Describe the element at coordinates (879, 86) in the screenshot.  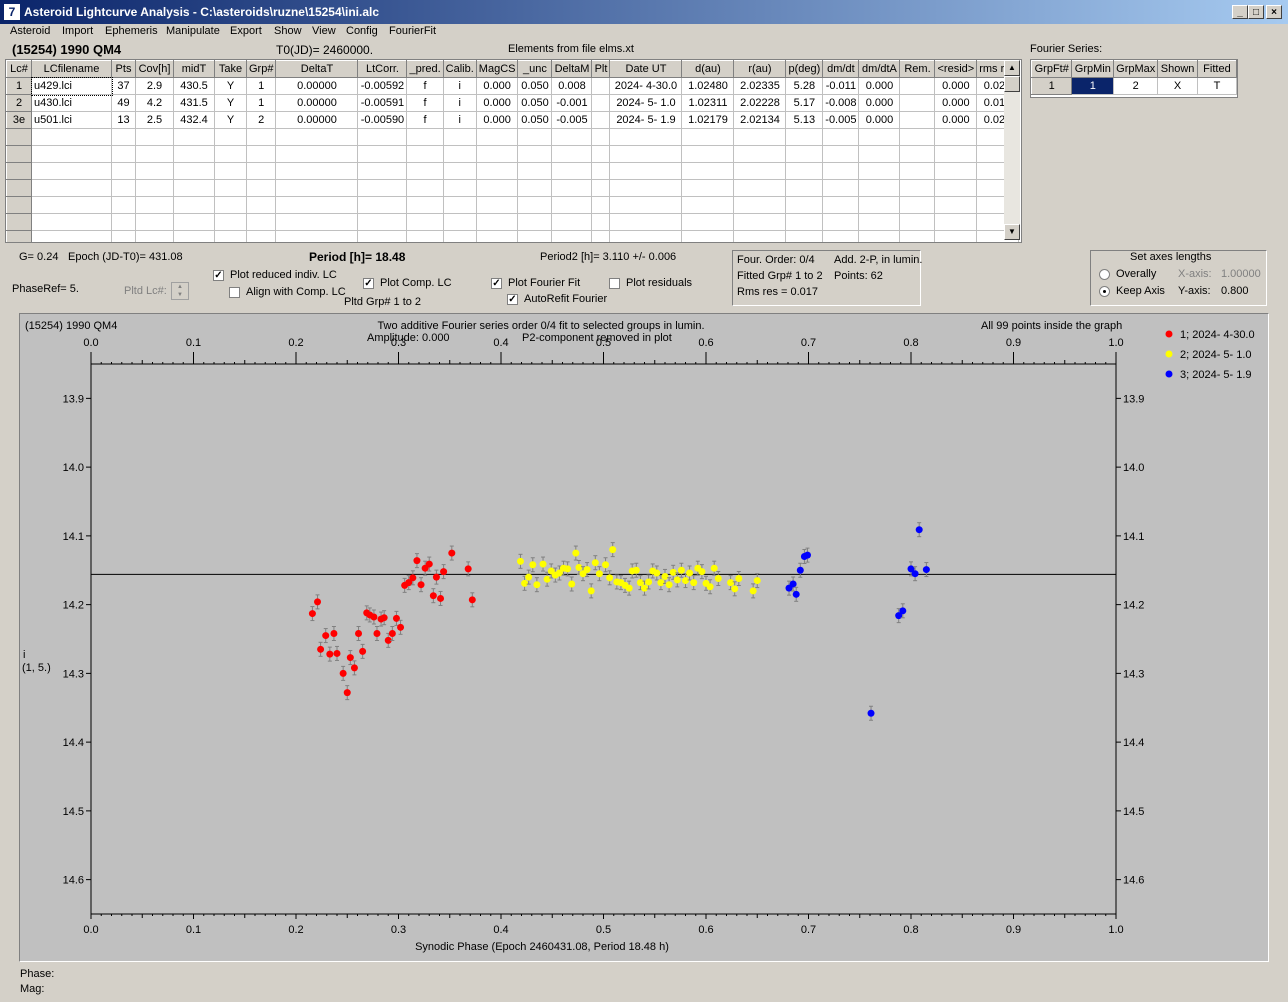
I see `lc-cell: 0.000` at that location.